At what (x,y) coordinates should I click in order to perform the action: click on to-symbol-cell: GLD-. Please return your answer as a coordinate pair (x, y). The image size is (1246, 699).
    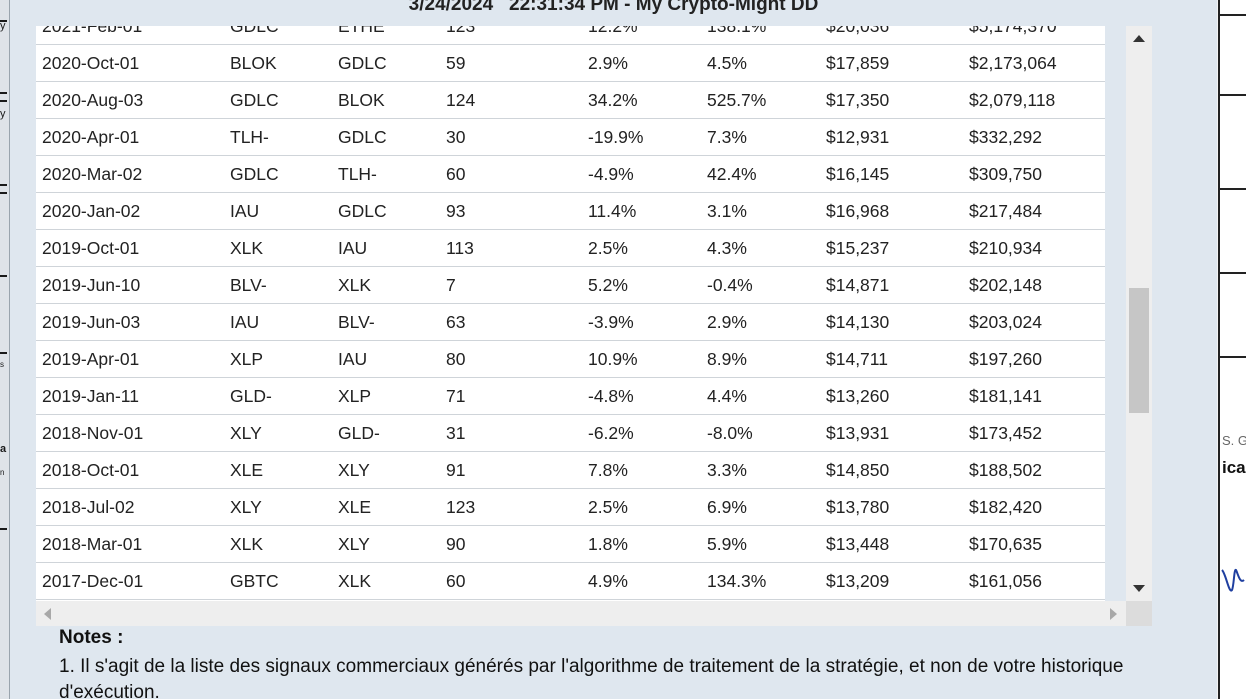
    Looking at the image, I should click on (359, 433).